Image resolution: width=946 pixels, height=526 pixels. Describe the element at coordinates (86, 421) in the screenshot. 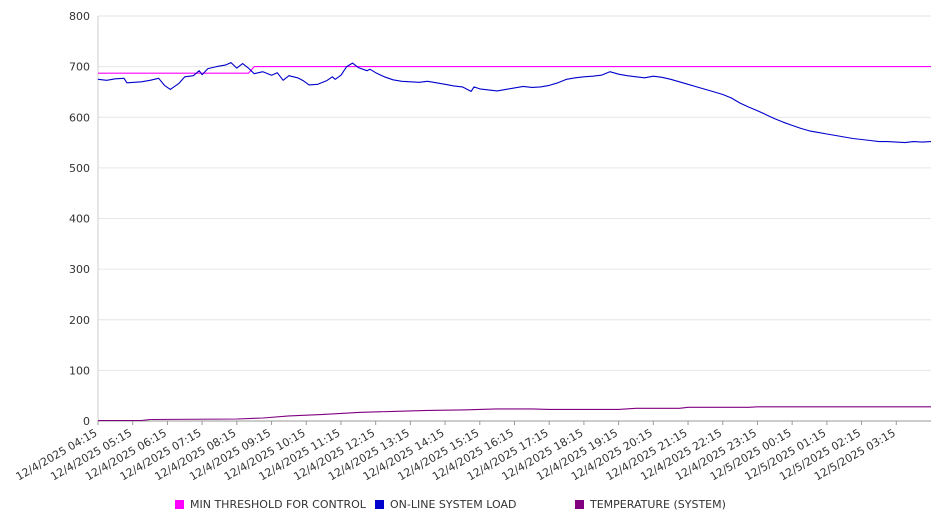

I see `y-tick-label: 0` at that location.